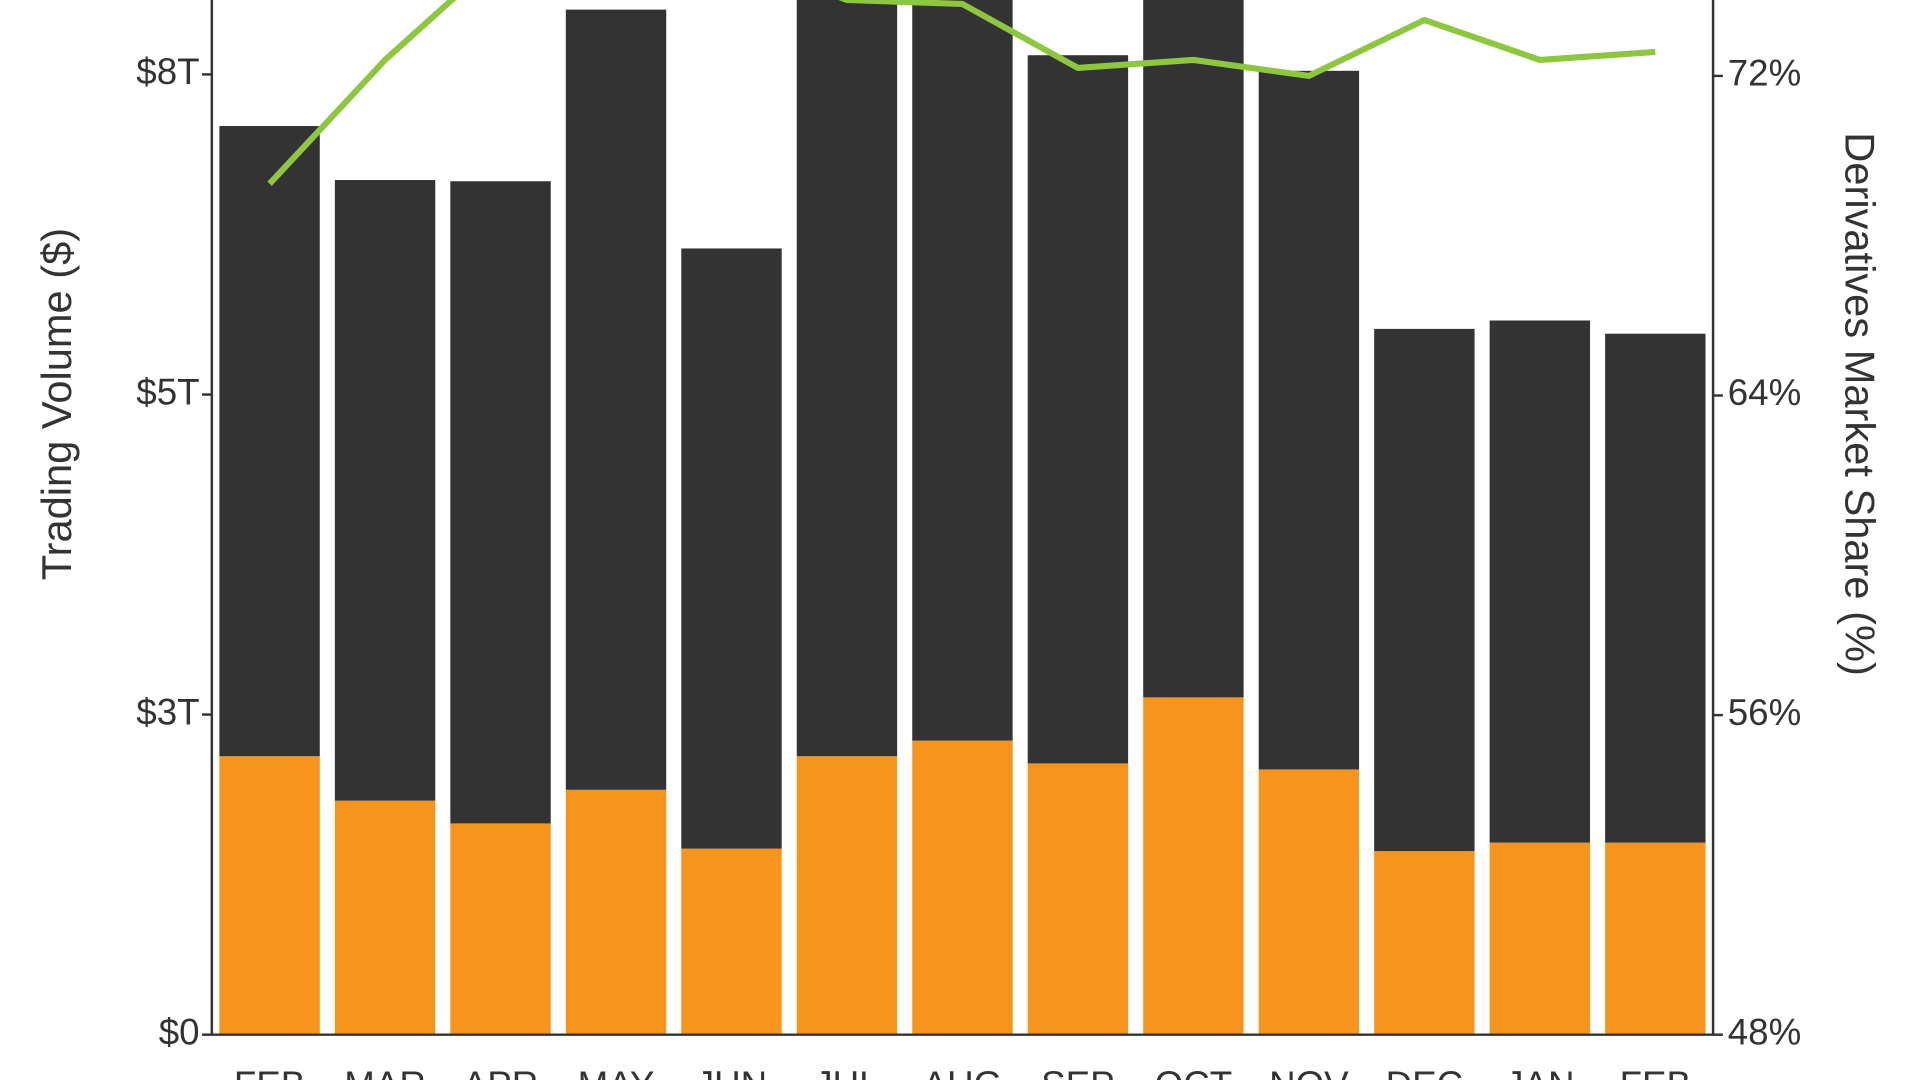 The width and height of the screenshot is (1920, 1080). Describe the element at coordinates (1539, 1072) in the screenshot. I see `x-tick-label: JAN` at that location.